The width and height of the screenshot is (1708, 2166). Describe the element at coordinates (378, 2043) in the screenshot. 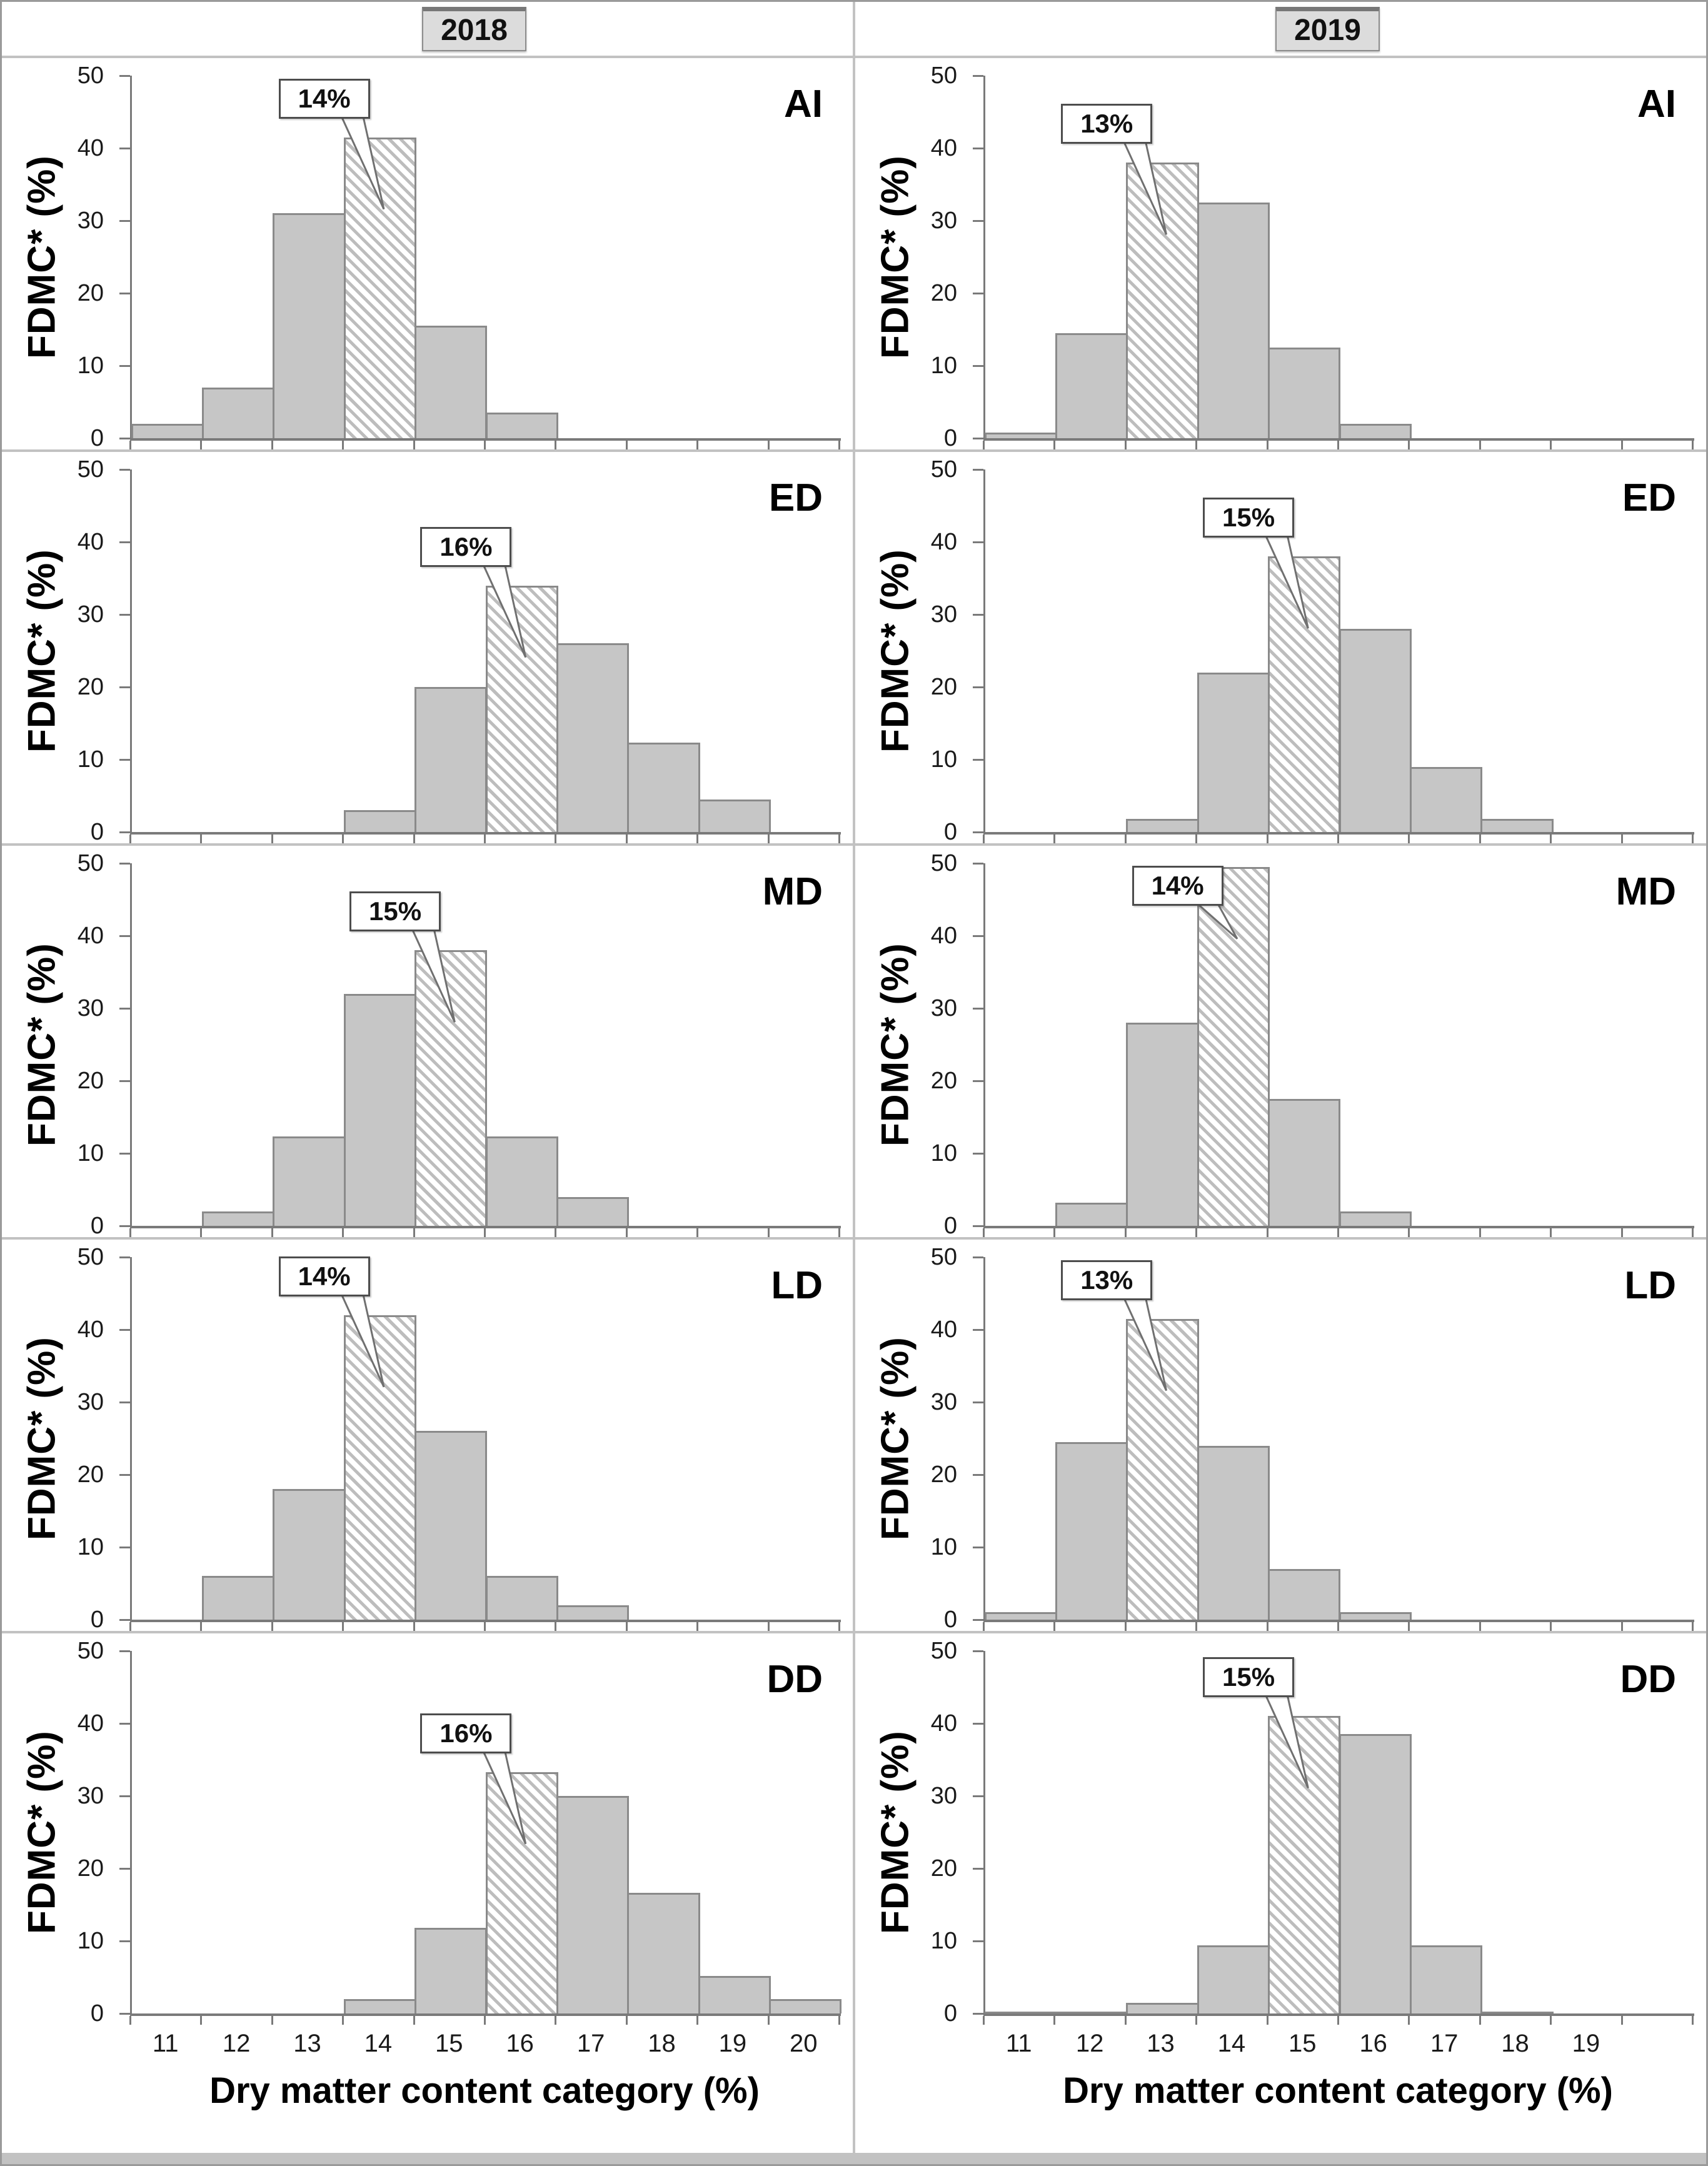

I see `x-tick-label-14: 14` at that location.